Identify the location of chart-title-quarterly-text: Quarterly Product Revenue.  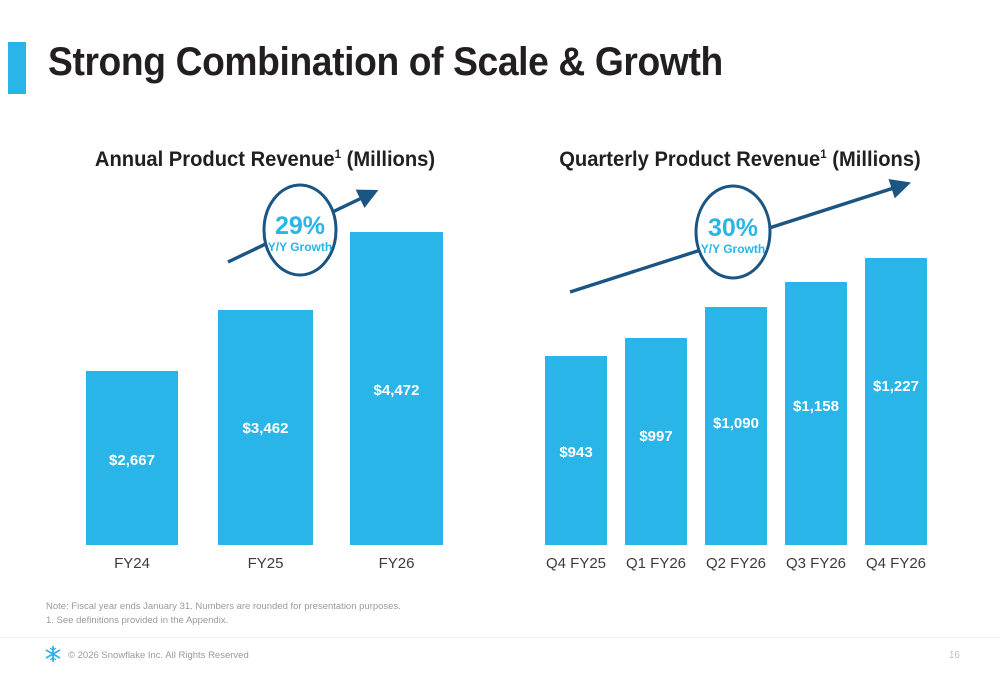
(690, 159).